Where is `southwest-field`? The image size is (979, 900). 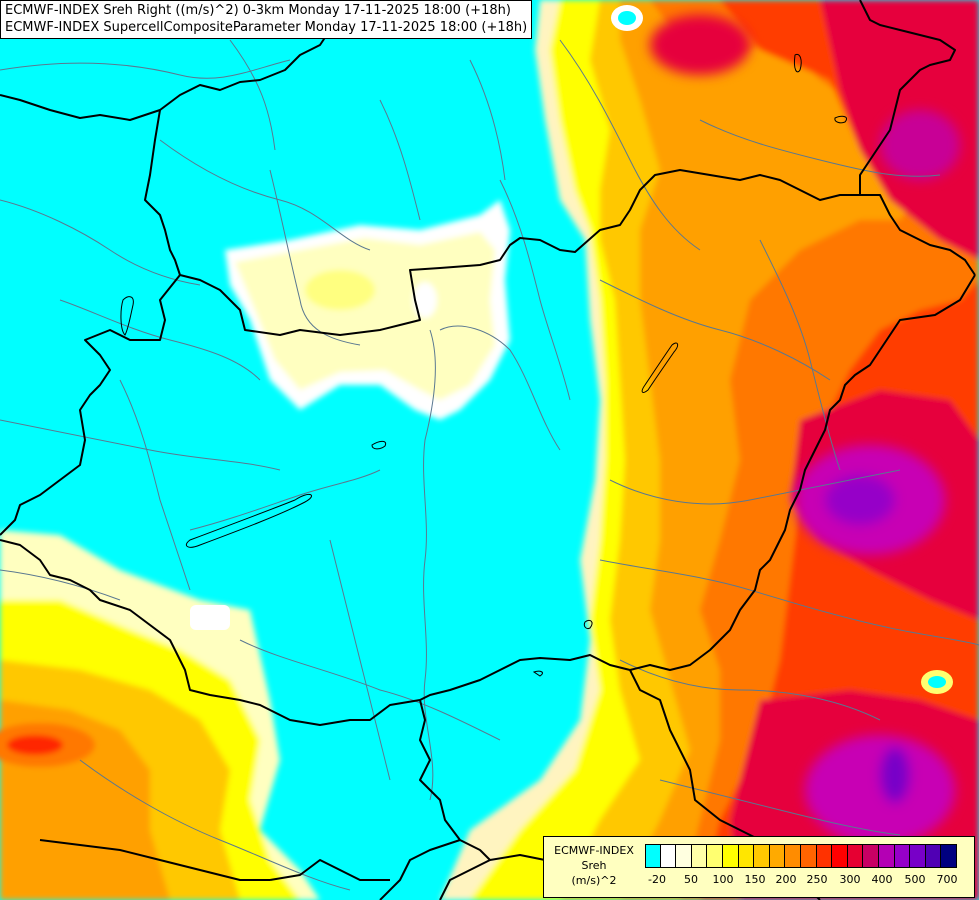 southwest-field is located at coordinates (160, 715).